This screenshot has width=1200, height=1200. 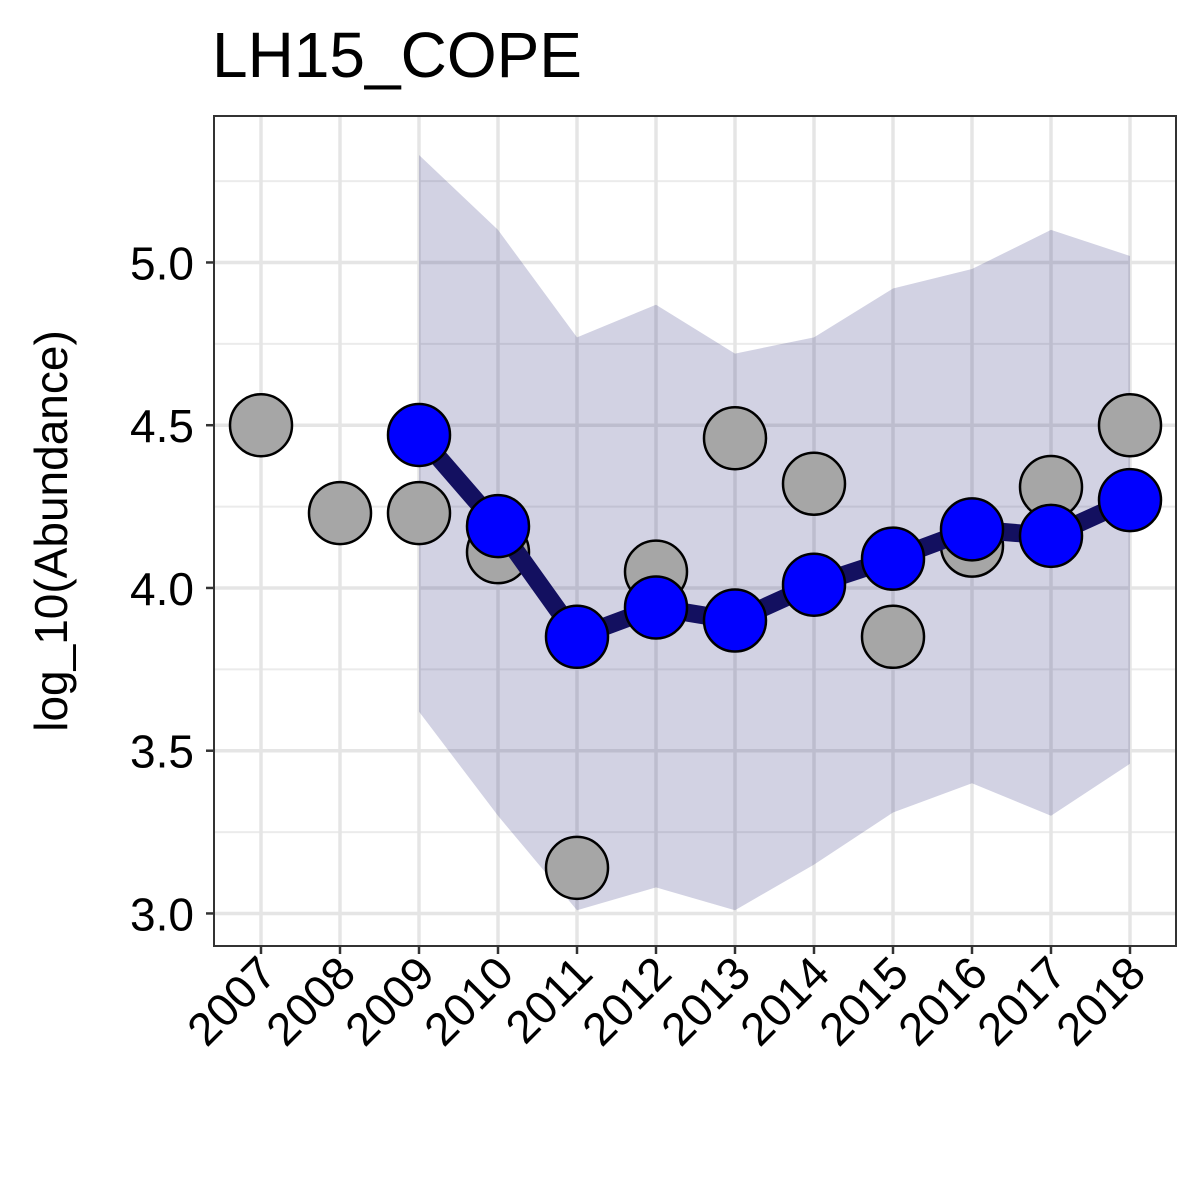 I want to click on x-tick-label: 2018, so click(x=1100, y=1000).